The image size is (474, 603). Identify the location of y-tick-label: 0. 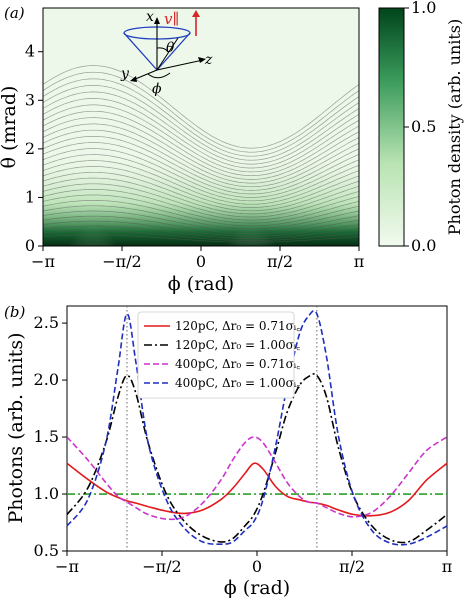
(30, 245).